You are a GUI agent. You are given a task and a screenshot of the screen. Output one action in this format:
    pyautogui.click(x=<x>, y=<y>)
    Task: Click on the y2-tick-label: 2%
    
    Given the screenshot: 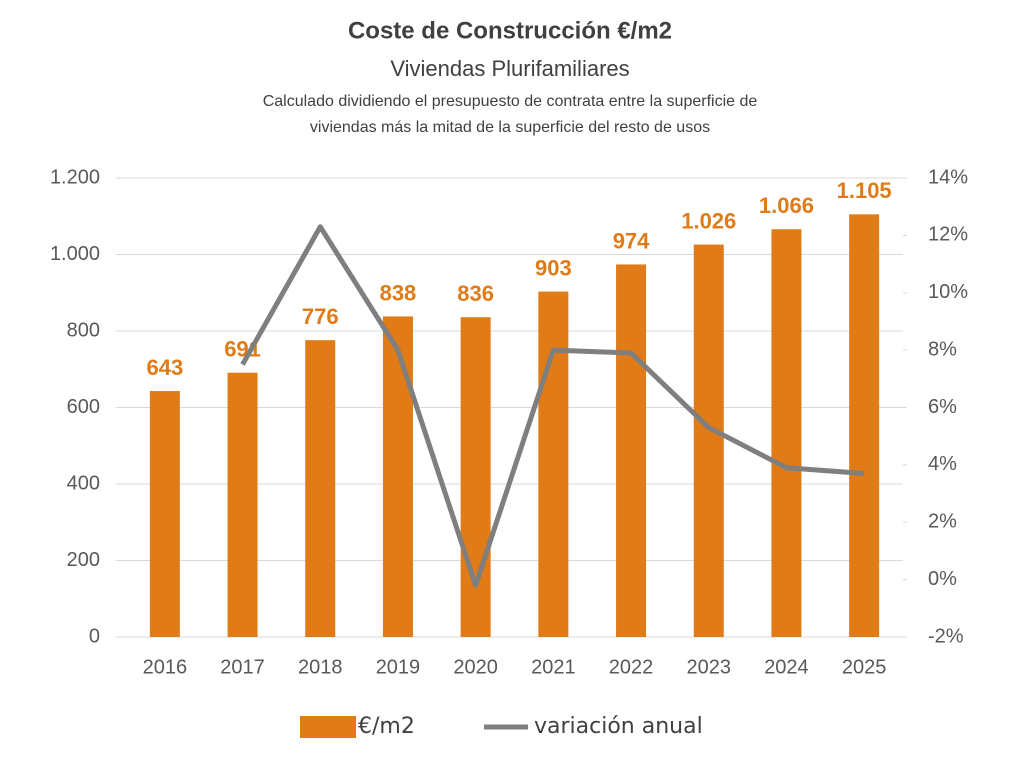 What is the action you would take?
    pyautogui.click(x=942, y=522)
    